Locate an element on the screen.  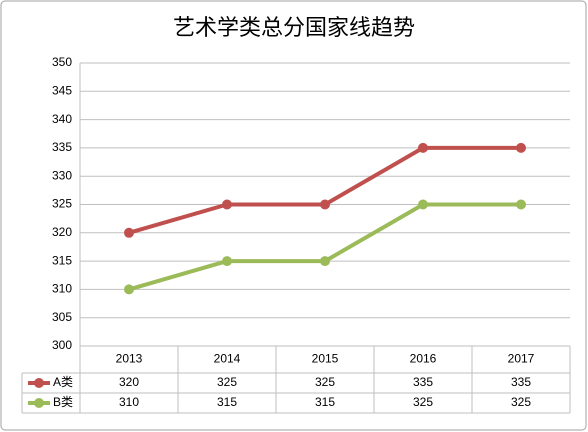
x-tick-label: 2014 is located at coordinates (227, 359).